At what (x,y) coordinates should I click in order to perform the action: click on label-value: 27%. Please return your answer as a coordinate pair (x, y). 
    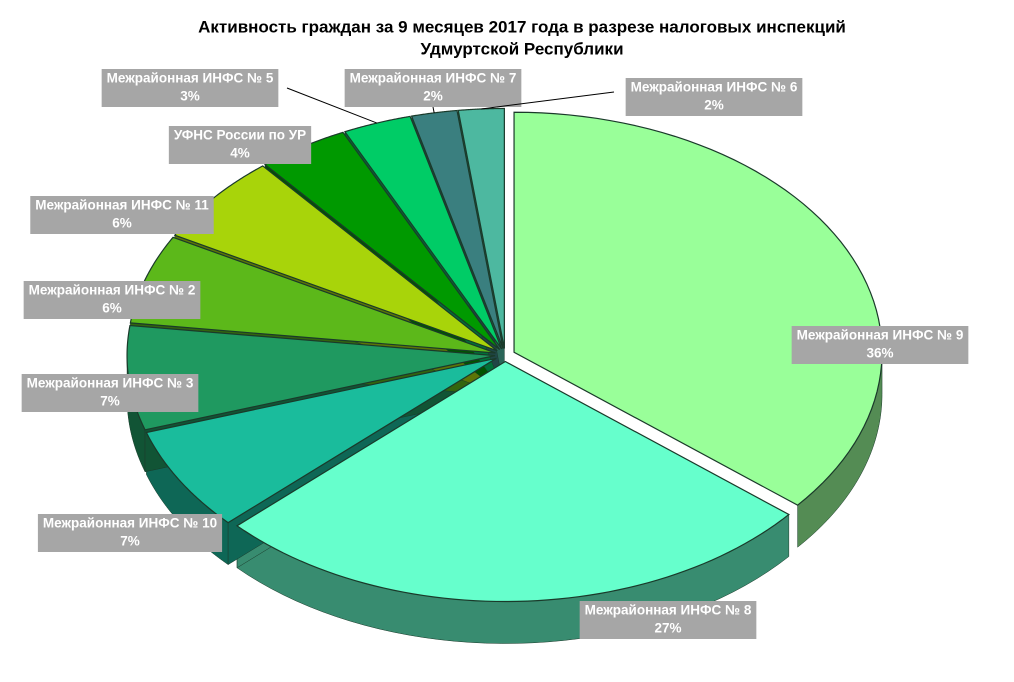
    Looking at the image, I should click on (667, 628).